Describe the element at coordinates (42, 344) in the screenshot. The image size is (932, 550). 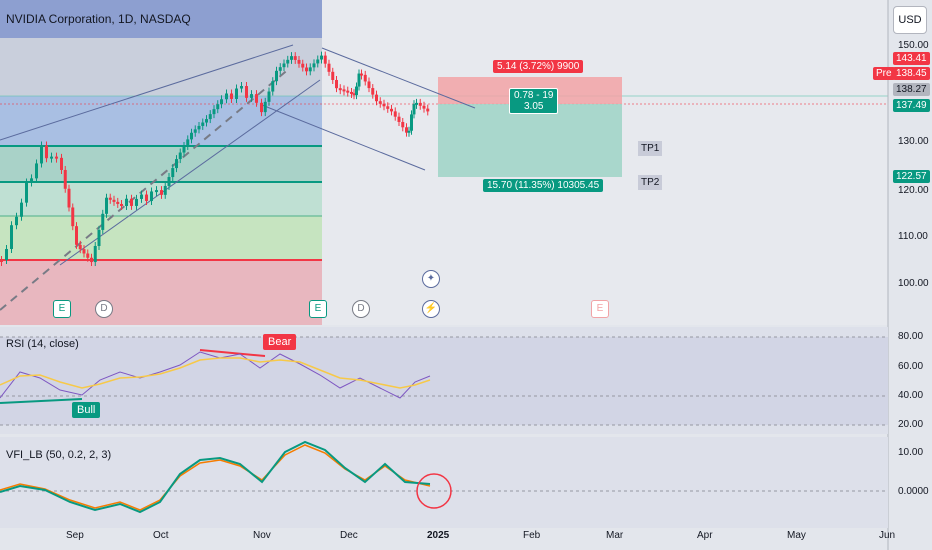
I see `rsi-label: RSI (14, close)` at that location.